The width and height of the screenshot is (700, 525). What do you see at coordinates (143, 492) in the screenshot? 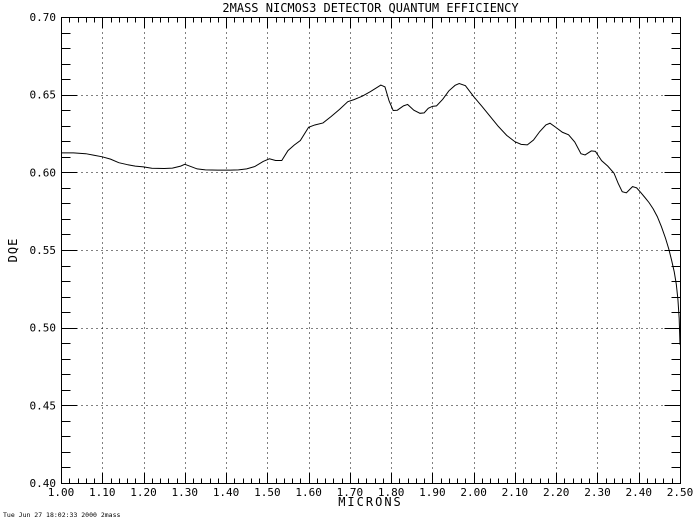
I see `x-tick-label: 1.20` at bounding box center [143, 492].